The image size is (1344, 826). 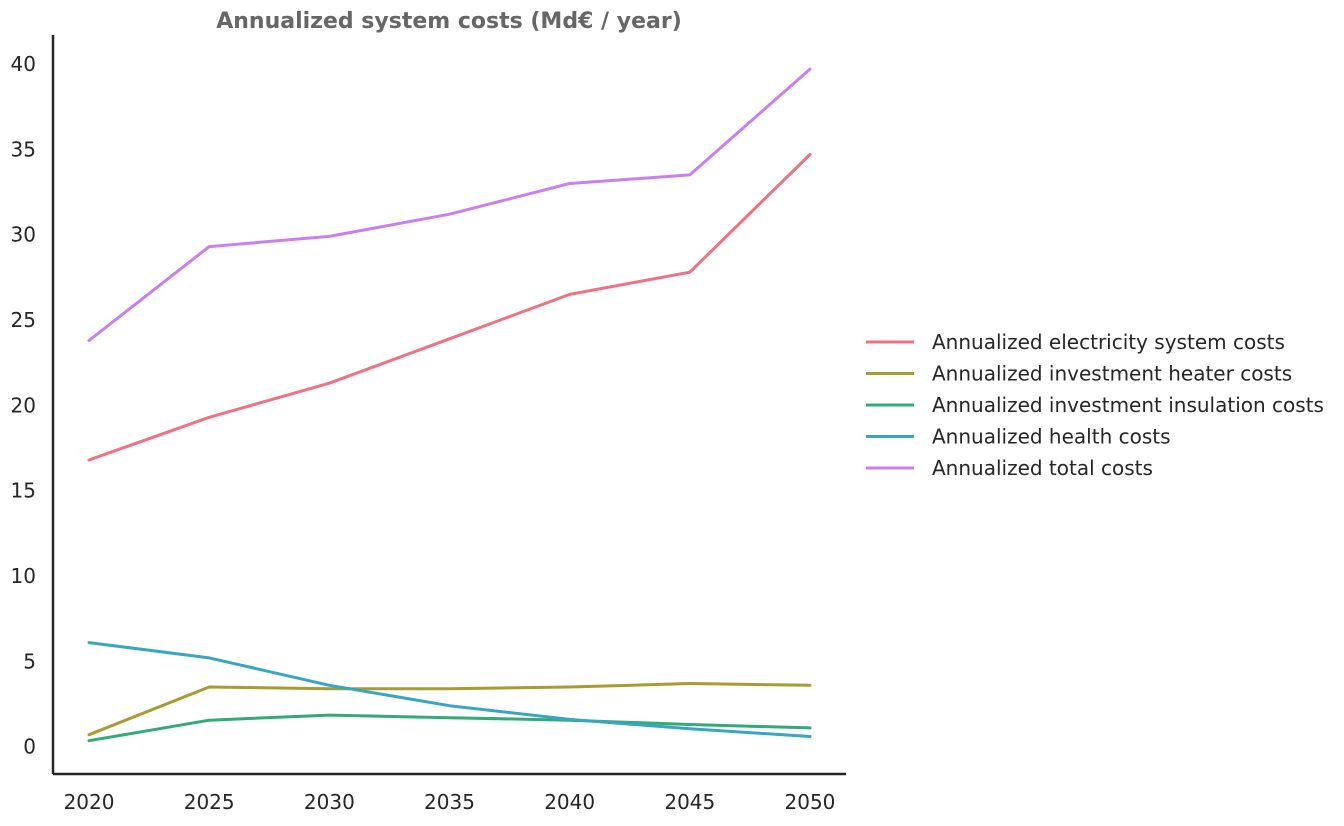 What do you see at coordinates (23, 235) in the screenshot?
I see `y-tick-label: 30` at bounding box center [23, 235].